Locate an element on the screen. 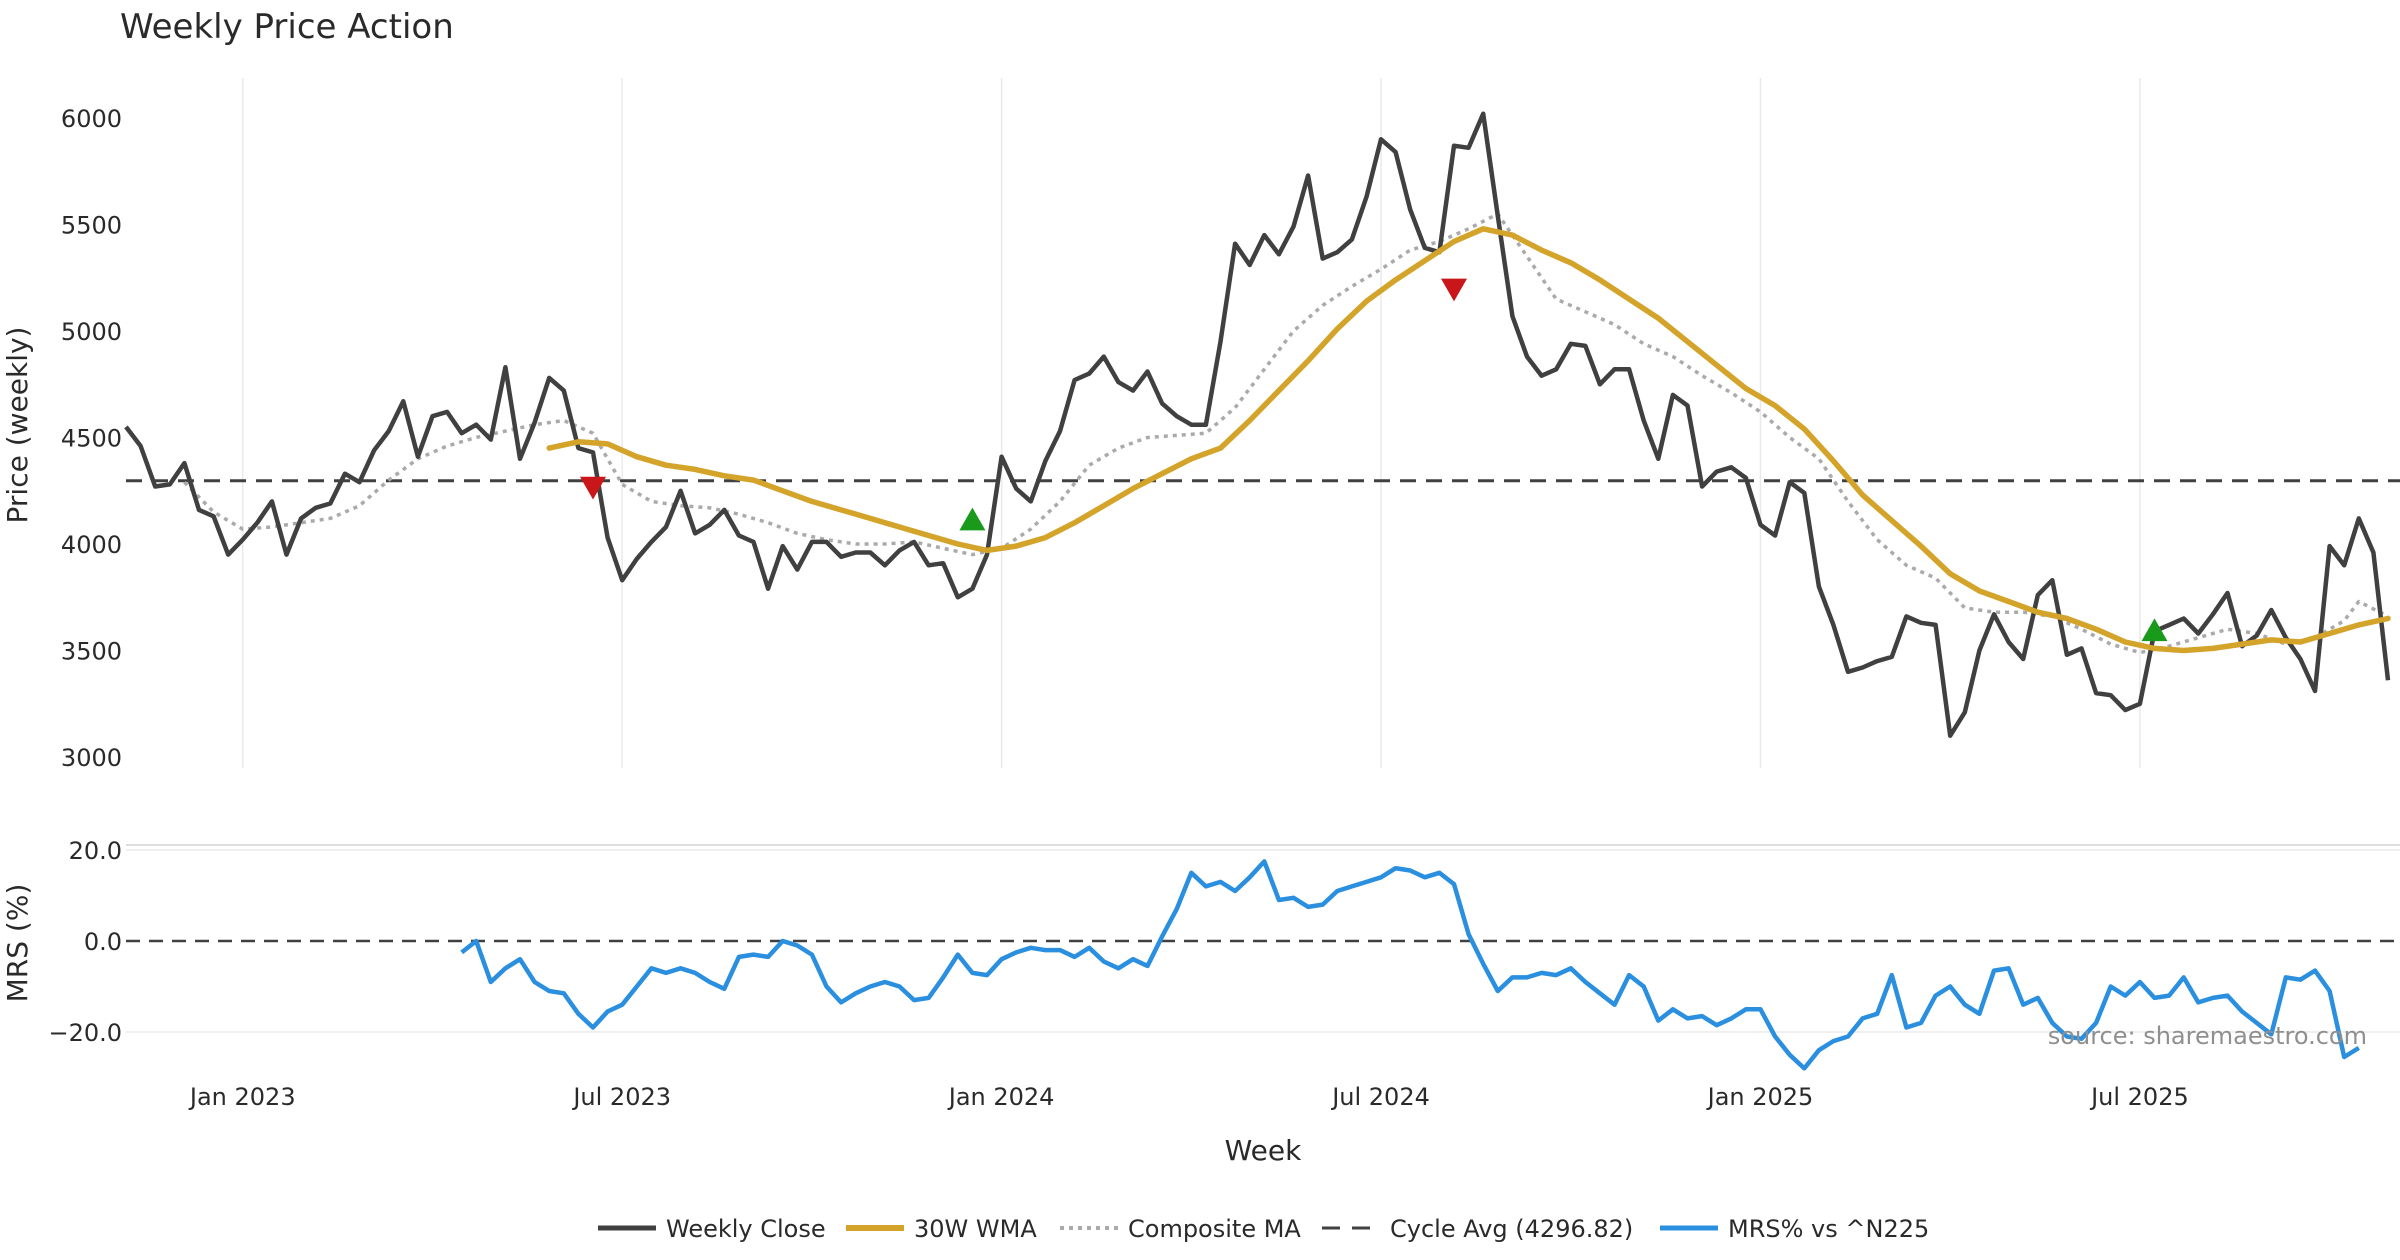 Image resolution: width=2400 pixels, height=1260 pixels. mrs-y-tick-label: 20.0 is located at coordinates (95, 851).